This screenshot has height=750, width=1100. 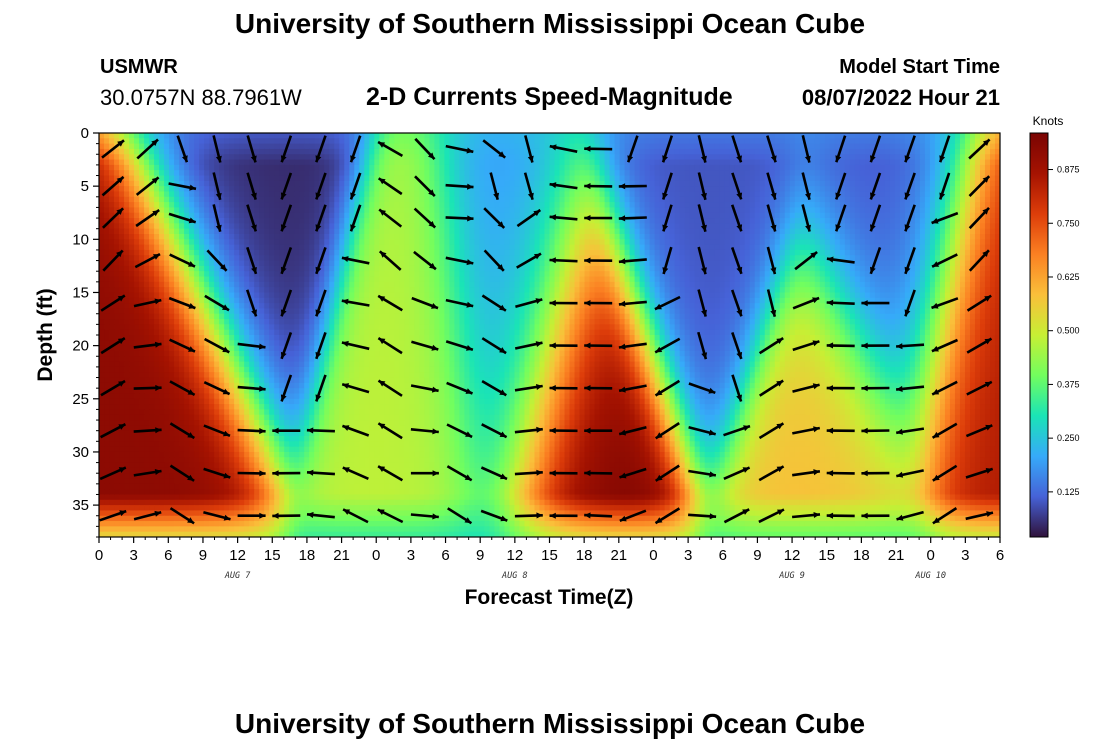 What do you see at coordinates (80, 292) in the screenshot?
I see `y-tick-label: 15` at bounding box center [80, 292].